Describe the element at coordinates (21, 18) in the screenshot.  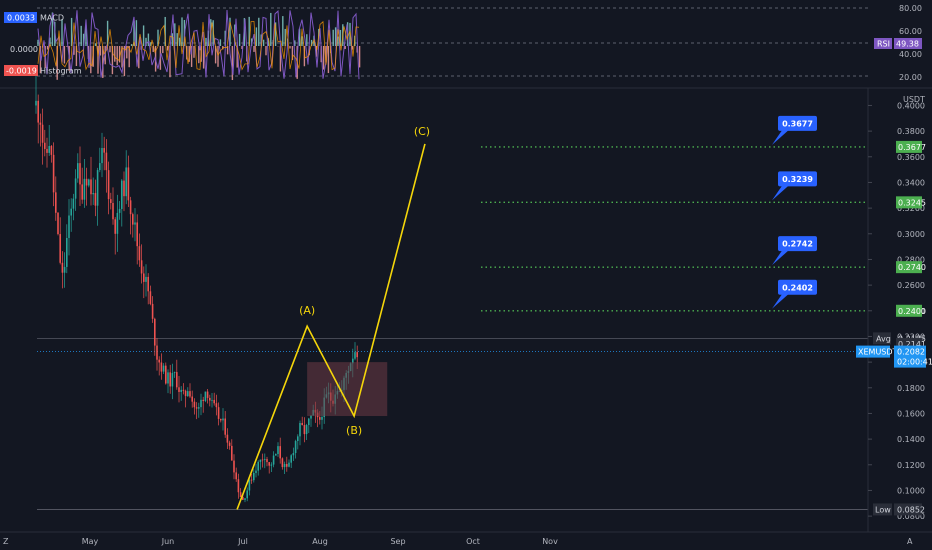
I see `macd-value: 0.0033` at that location.